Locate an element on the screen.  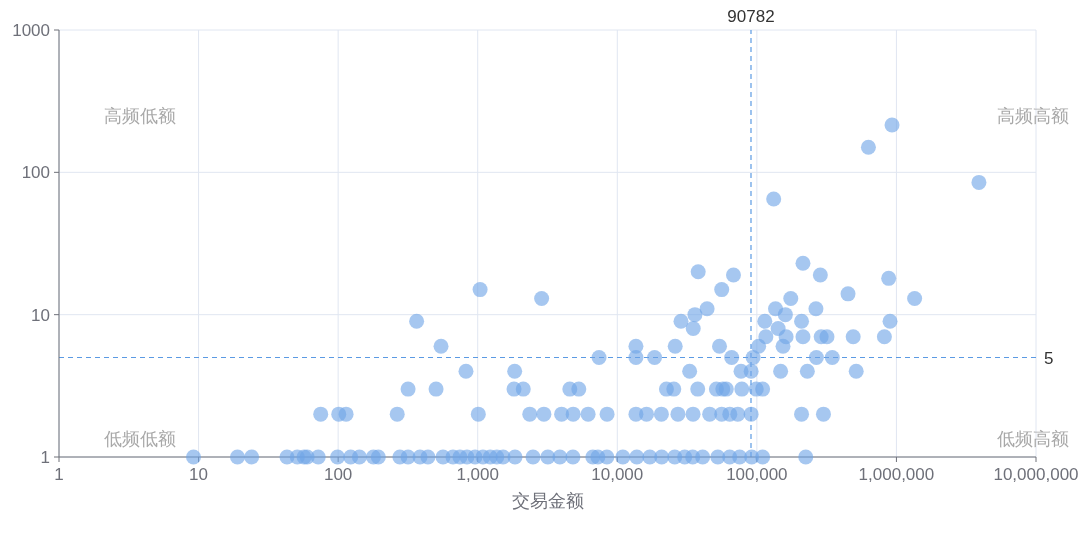
x-tick-label: 10 is located at coordinates (199, 475).